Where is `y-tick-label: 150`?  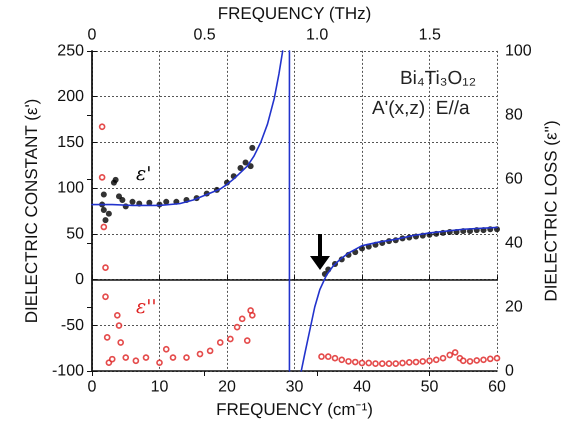
y-tick-label: 150 is located at coordinates (70, 142).